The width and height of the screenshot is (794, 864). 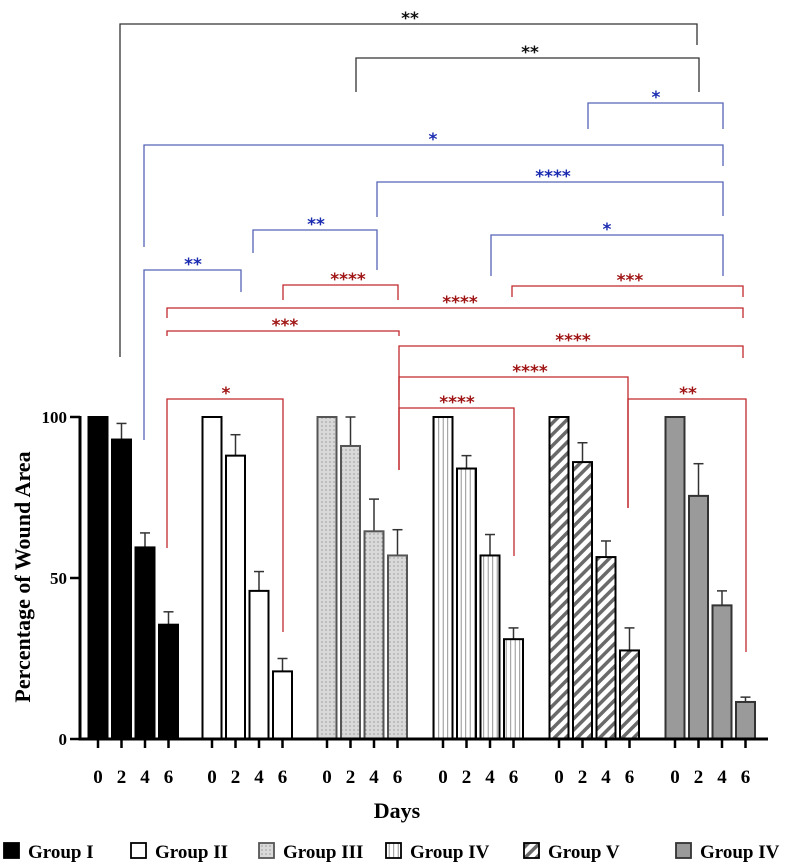 What do you see at coordinates (191, 852) in the screenshot?
I see `legend-label: Group II` at bounding box center [191, 852].